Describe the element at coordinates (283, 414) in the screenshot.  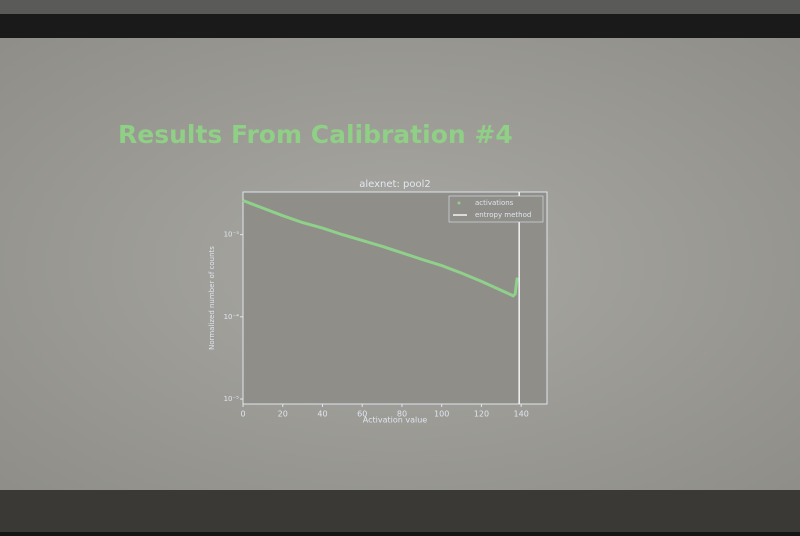
I see `x-tick-label: 20` at that location.